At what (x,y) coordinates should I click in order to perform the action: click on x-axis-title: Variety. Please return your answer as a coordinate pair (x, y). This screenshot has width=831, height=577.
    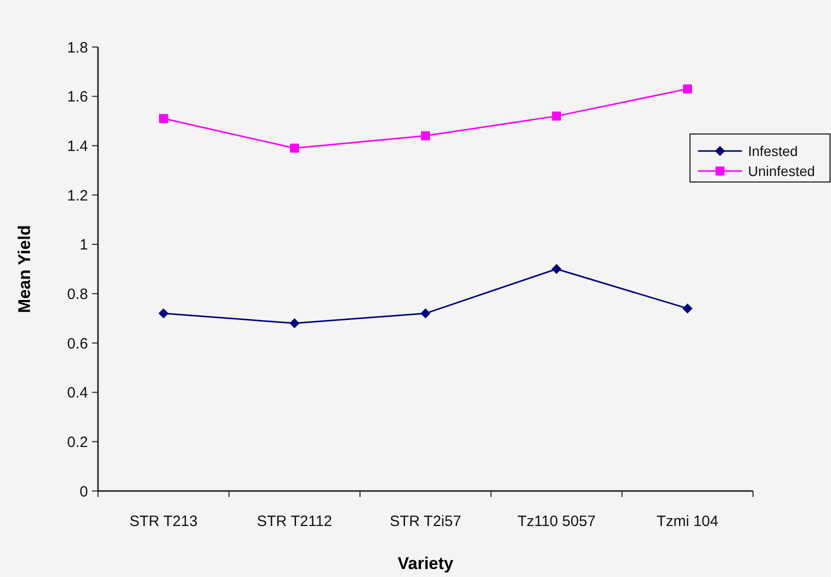
    Looking at the image, I should click on (426, 563).